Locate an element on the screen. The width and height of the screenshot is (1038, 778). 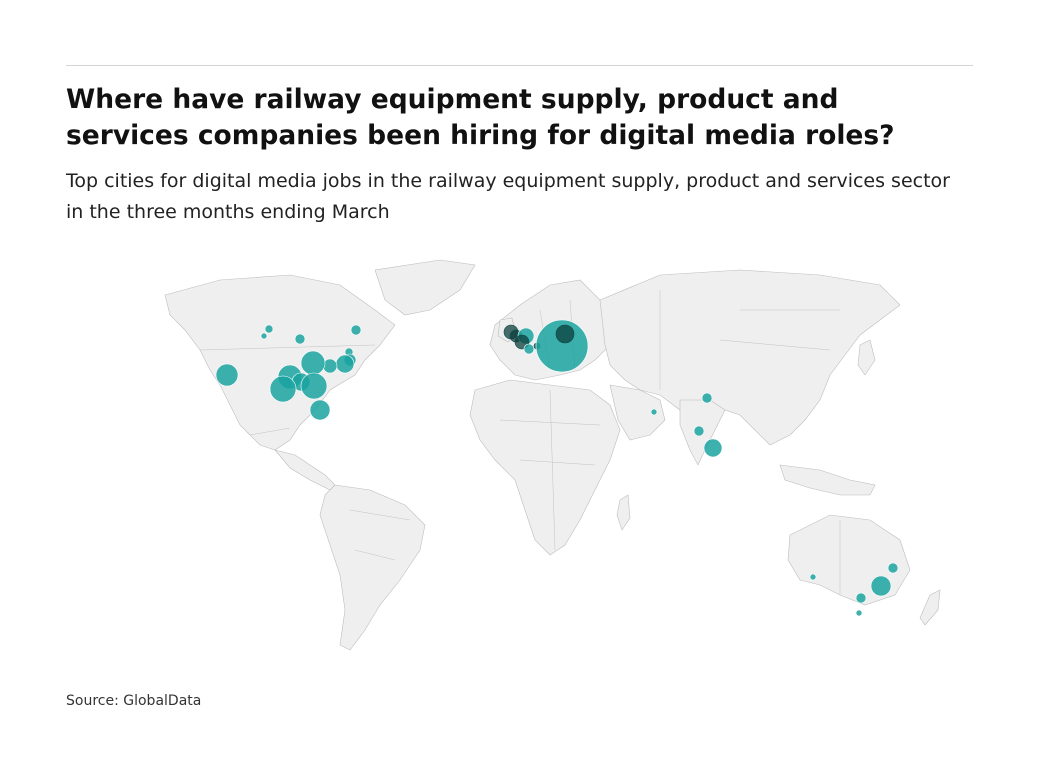
land-japan is located at coordinates (866, 357).